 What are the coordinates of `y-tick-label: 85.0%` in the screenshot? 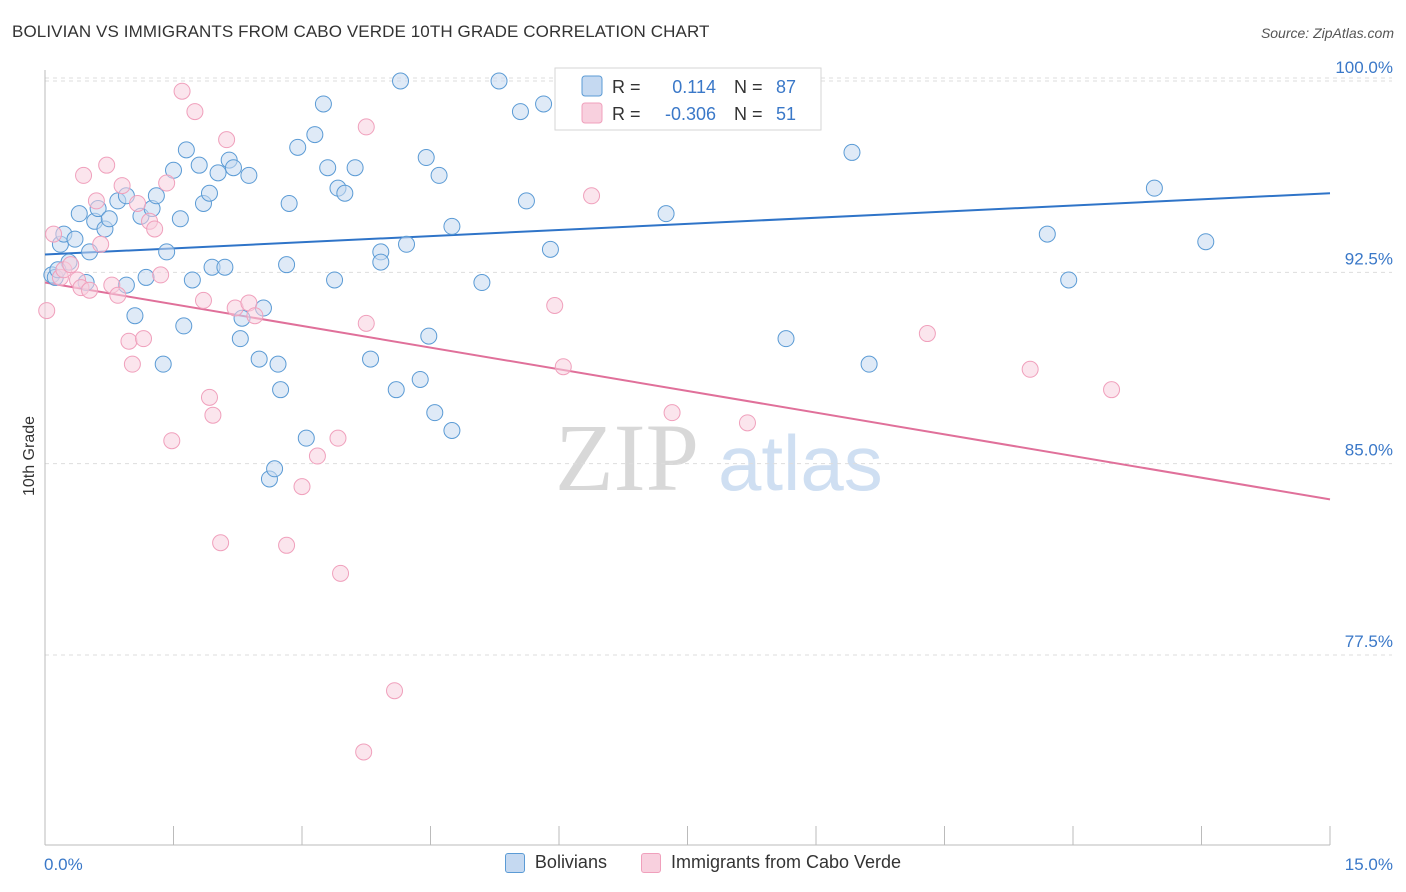 It's located at (1369, 450).